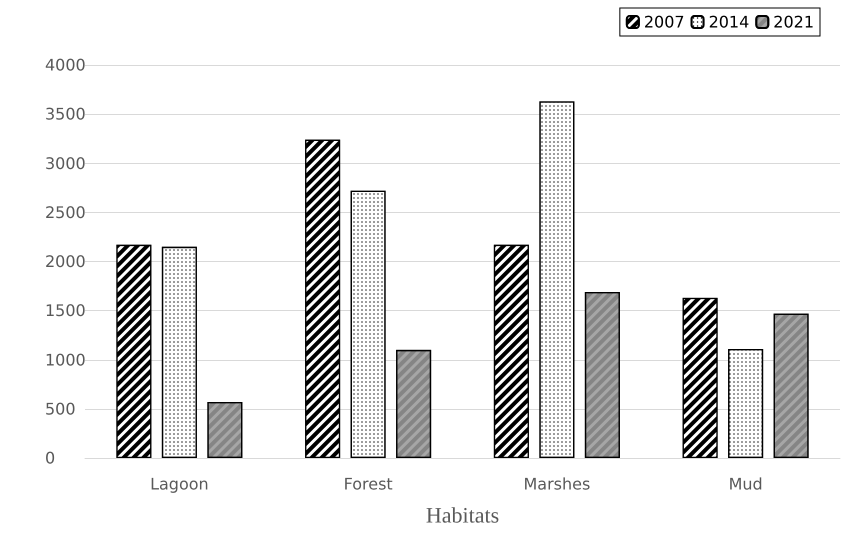  Describe the element at coordinates (179, 484) in the screenshot. I see `x-tick-label: Lagoon` at that location.